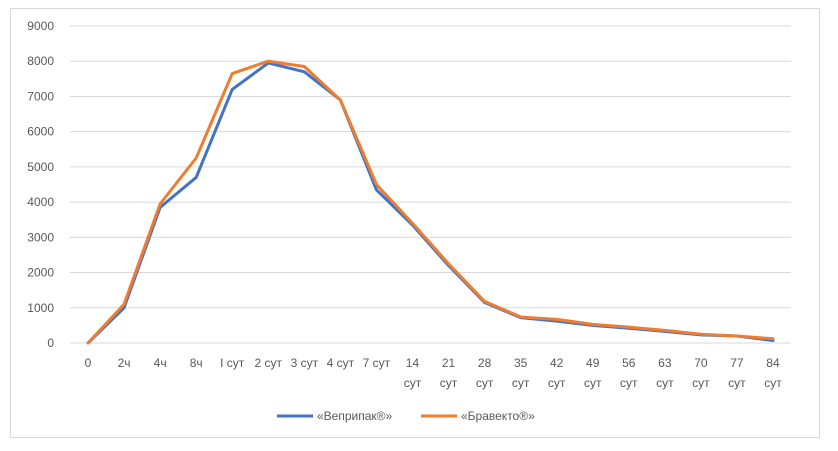 This screenshot has height=451, width=838. I want to click on y-tick-label: 7000, so click(40, 96).